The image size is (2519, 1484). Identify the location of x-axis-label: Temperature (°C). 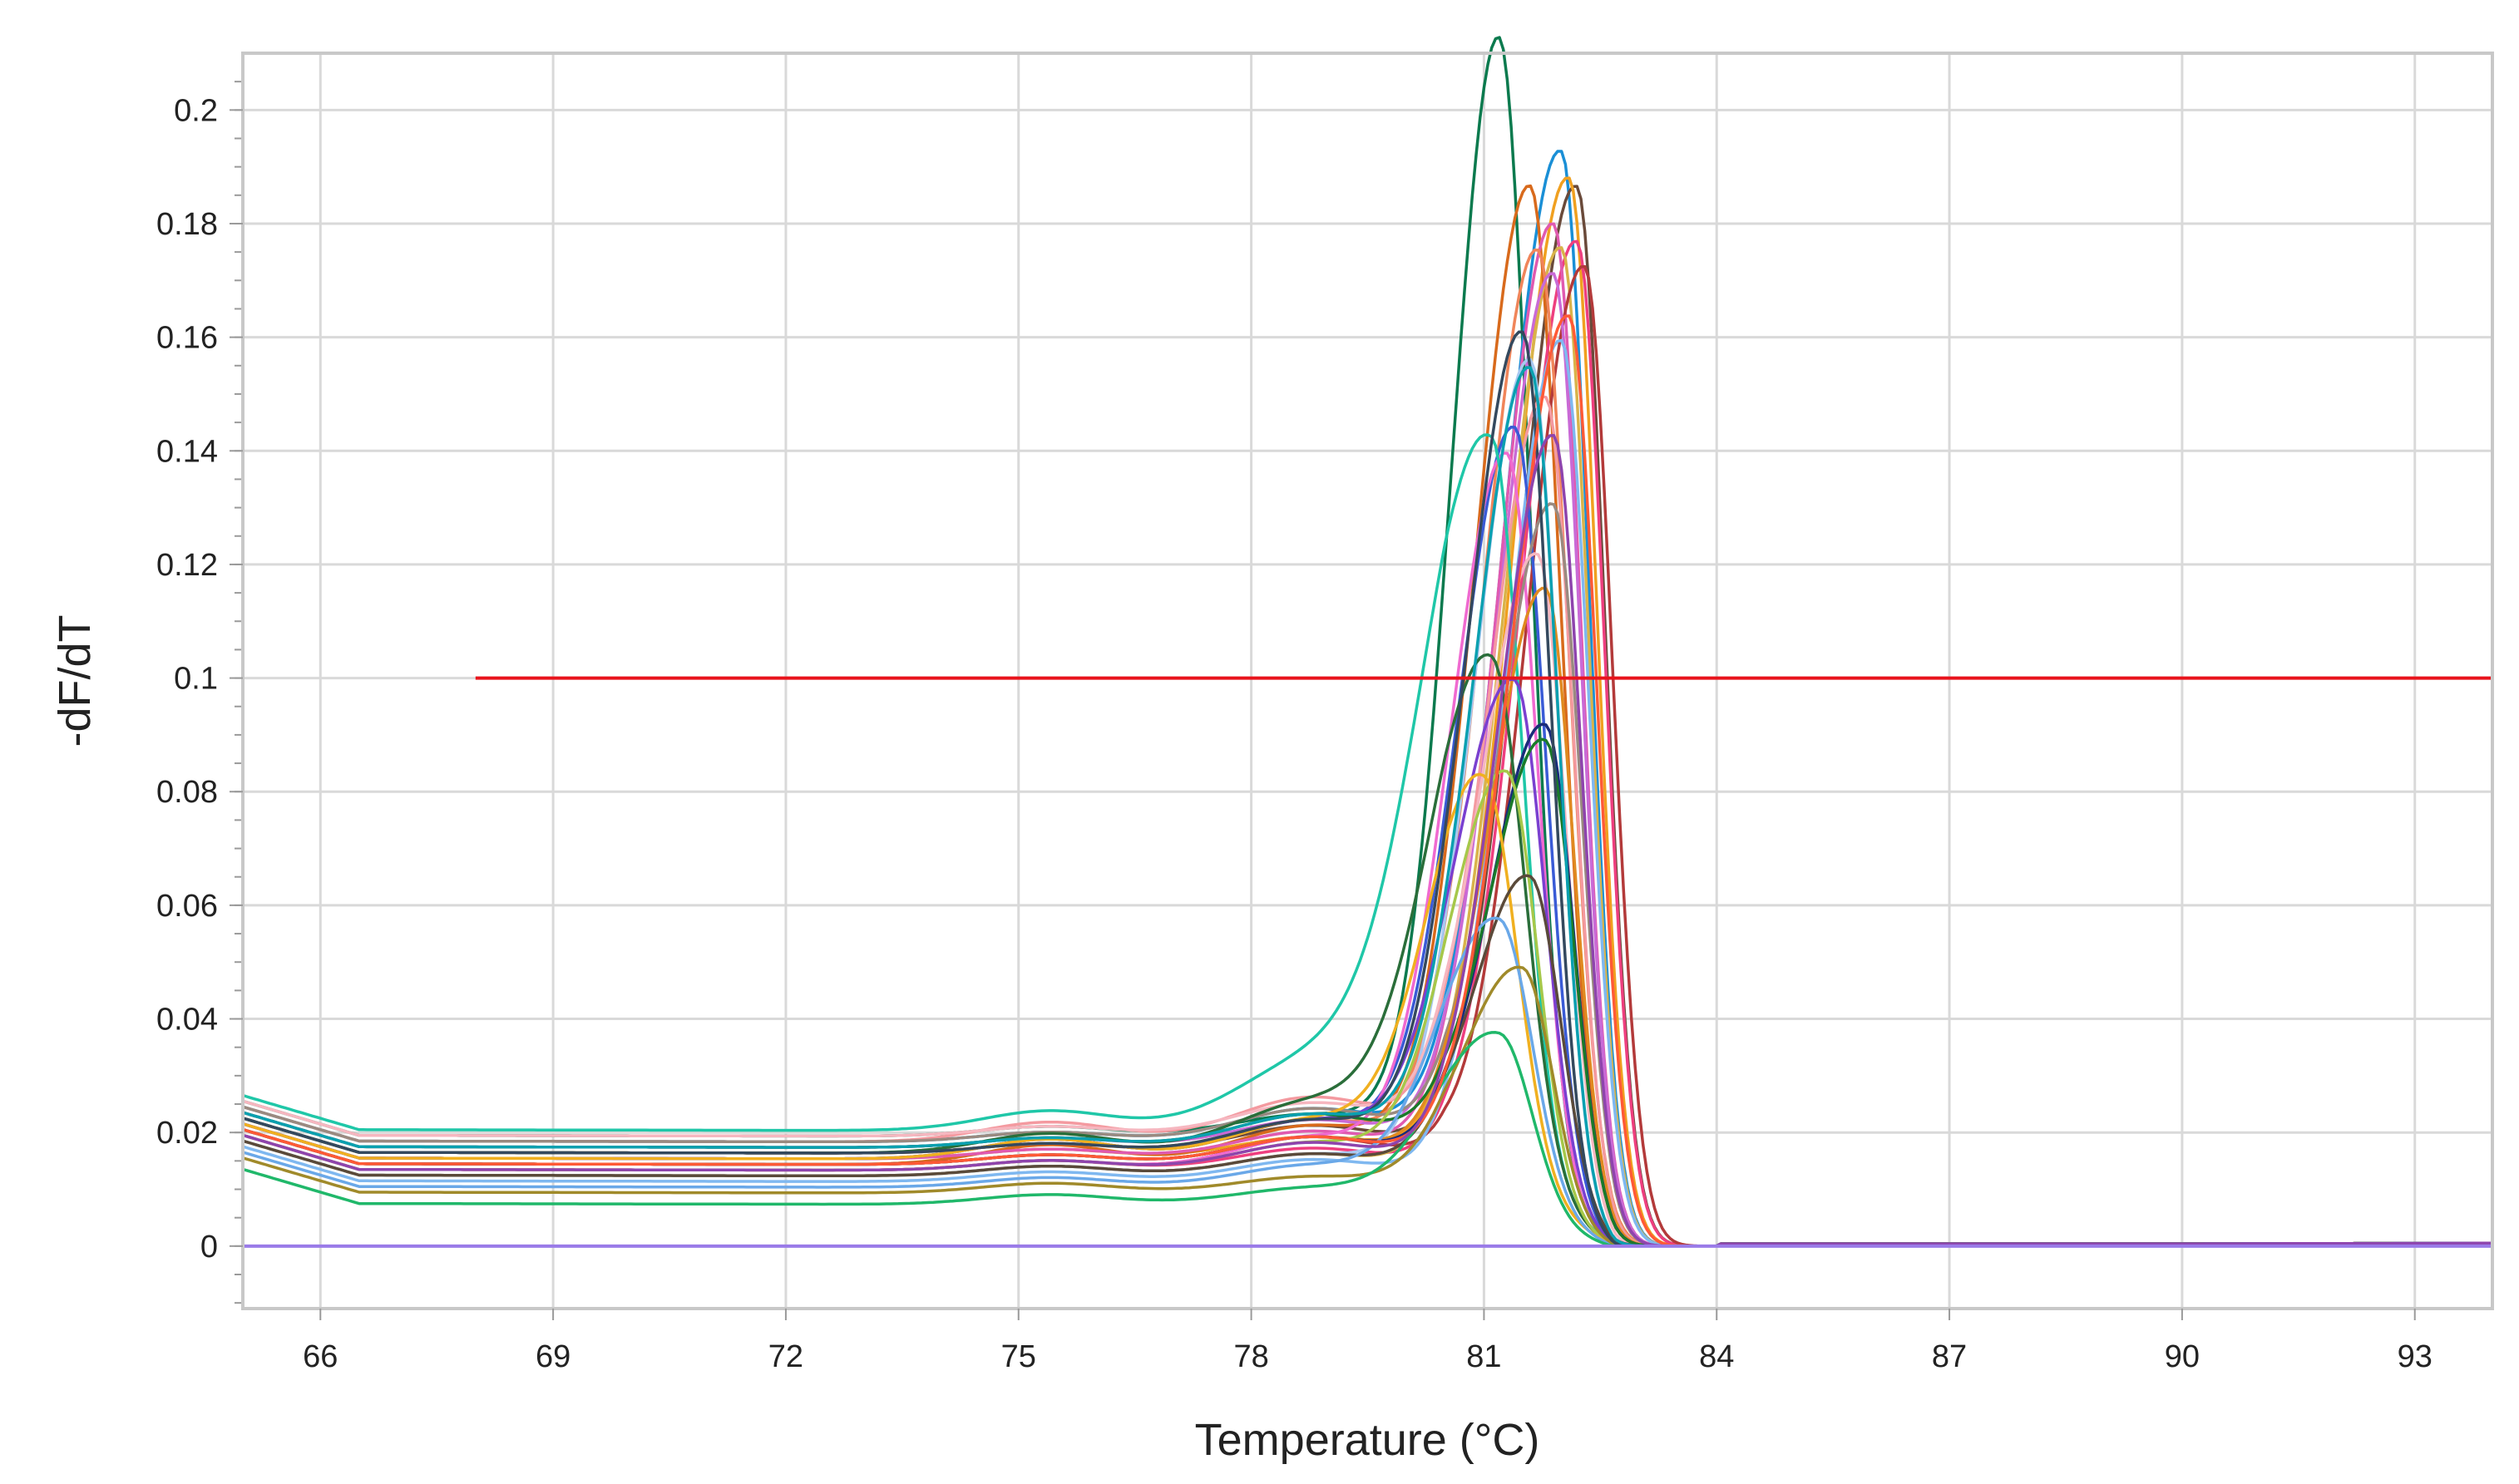
(1367, 1440).